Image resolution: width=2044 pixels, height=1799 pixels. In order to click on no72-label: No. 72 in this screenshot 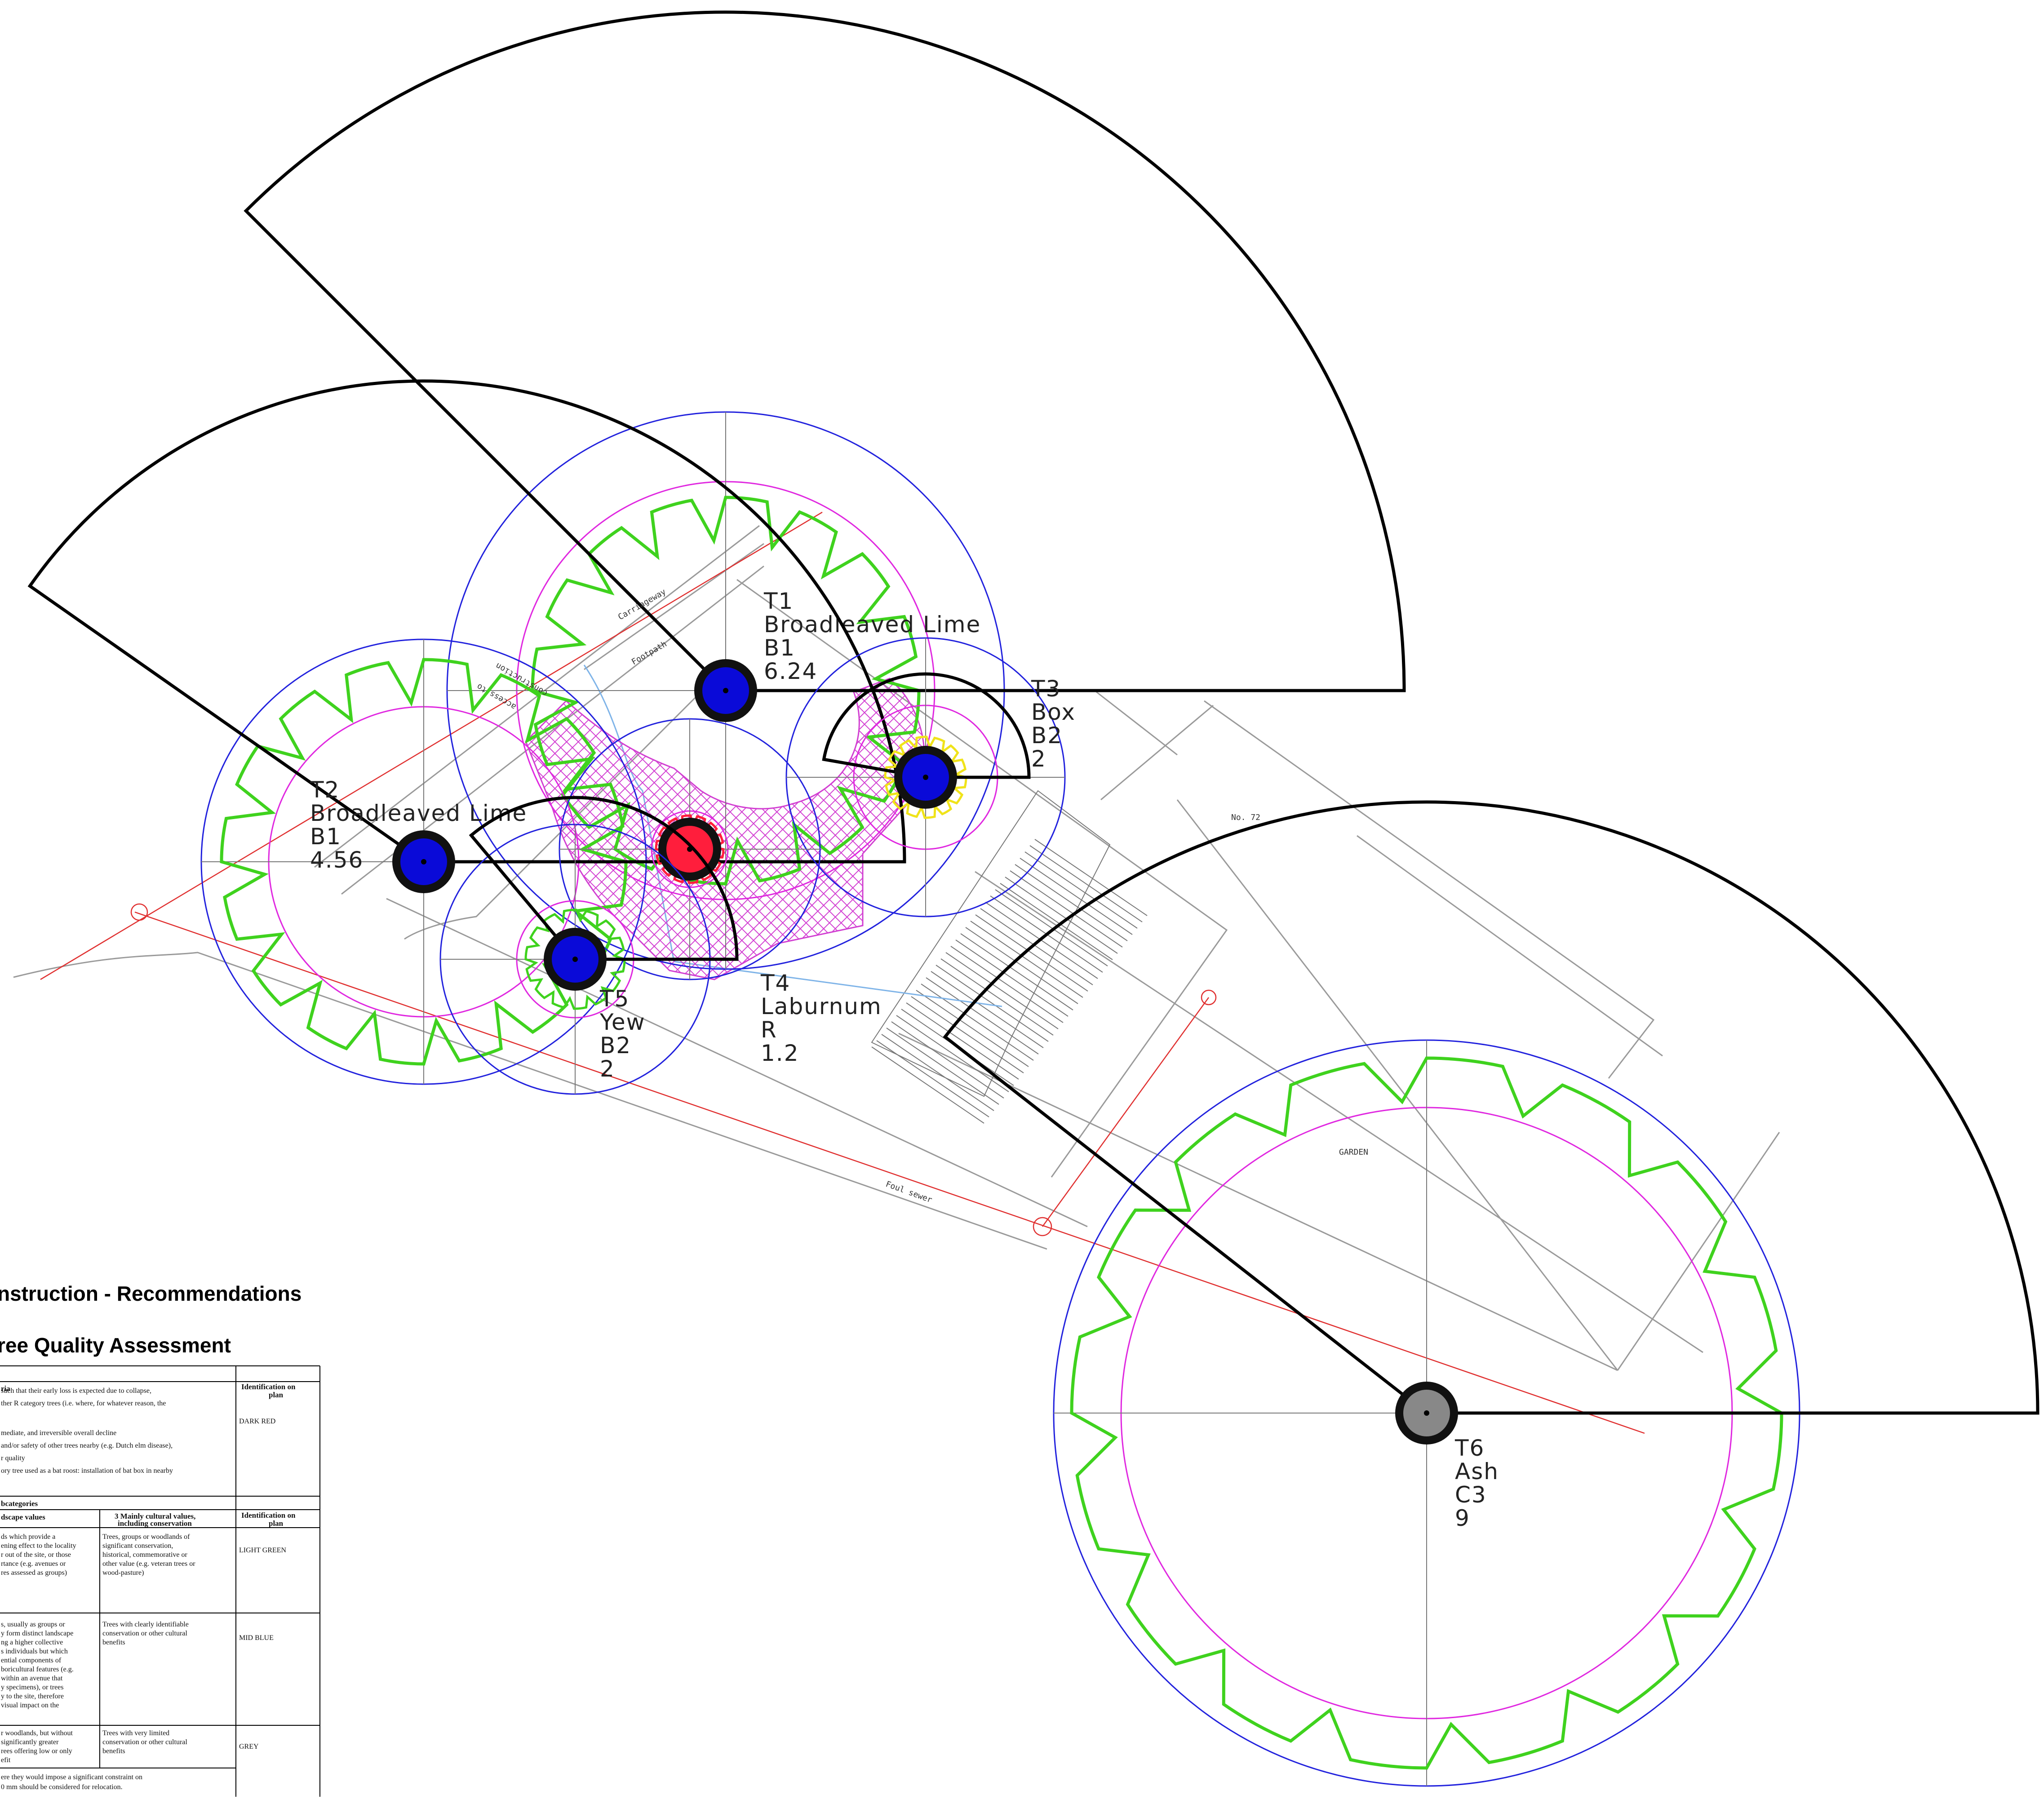, I will do `click(1245, 817)`.